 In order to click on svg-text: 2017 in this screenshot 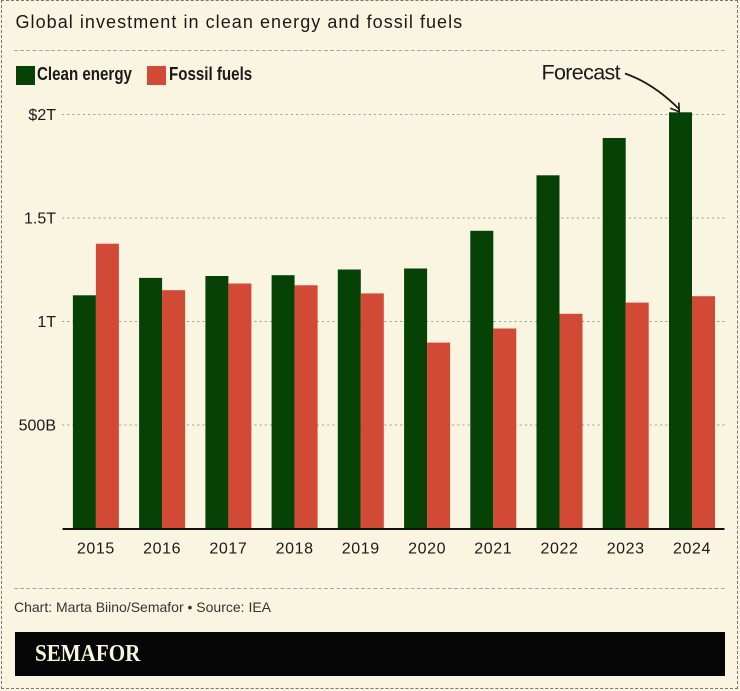, I will do `click(228, 549)`.